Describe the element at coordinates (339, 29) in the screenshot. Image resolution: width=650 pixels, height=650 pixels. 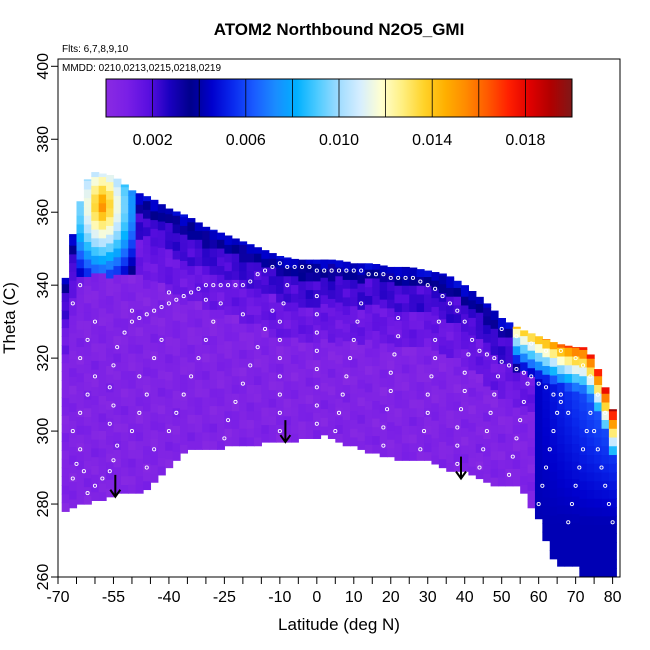
I see `chart-title: ATOM2 Northbound N2O5_GMI` at that location.